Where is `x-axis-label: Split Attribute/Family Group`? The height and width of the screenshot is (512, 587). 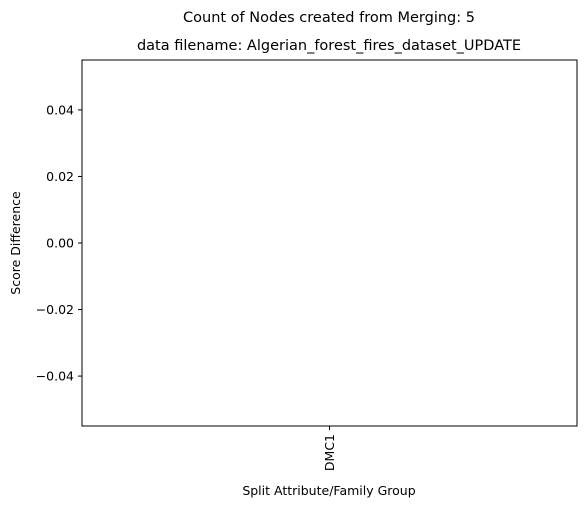
x-axis-label: Split Attribute/Family Group is located at coordinates (328, 490).